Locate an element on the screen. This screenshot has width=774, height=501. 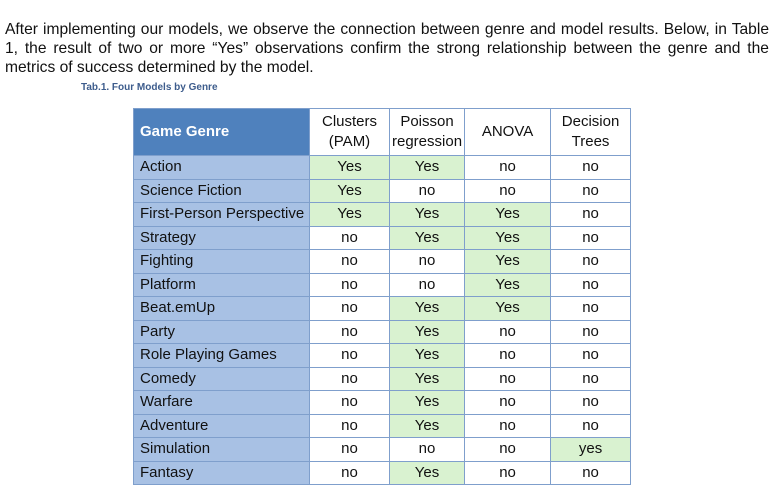
genre-cell: Science Fiction is located at coordinates (221, 190).